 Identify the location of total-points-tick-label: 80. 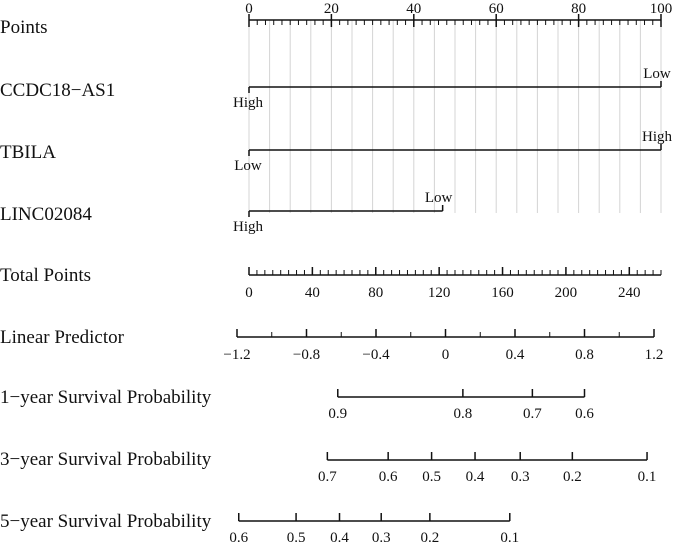
(375, 293).